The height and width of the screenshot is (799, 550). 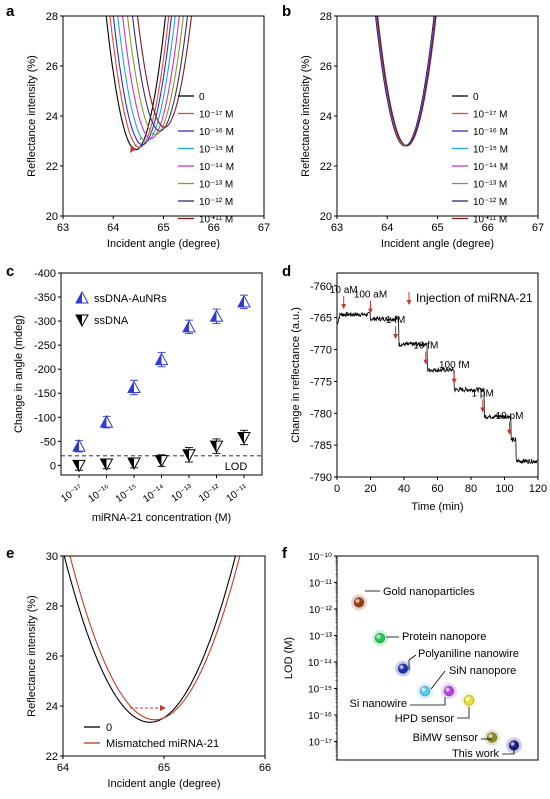 What do you see at coordinates (53, 466) in the screenshot?
I see `y-tick-label: 0` at bounding box center [53, 466].